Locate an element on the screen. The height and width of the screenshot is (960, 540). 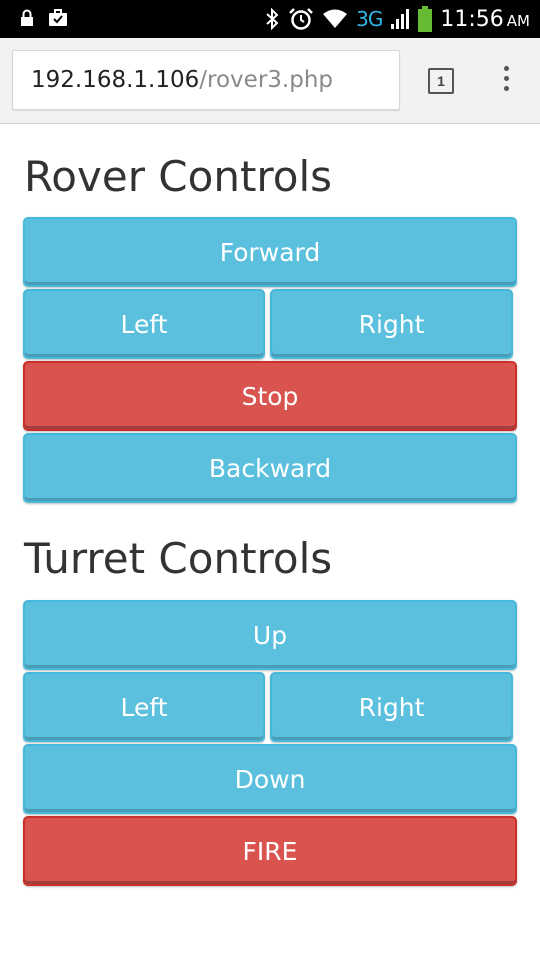
lock-icon is located at coordinates (27, 18).